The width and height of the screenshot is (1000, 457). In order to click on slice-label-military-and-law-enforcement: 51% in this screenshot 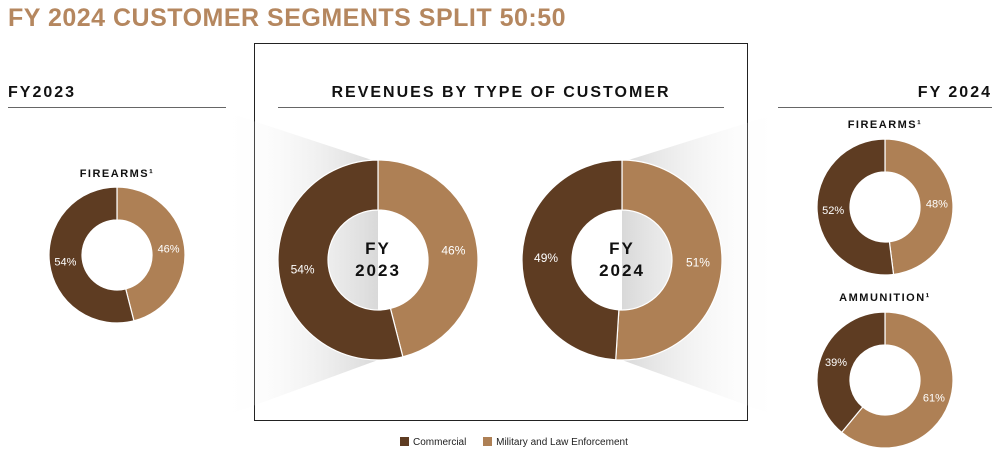, I will do `click(698, 263)`.